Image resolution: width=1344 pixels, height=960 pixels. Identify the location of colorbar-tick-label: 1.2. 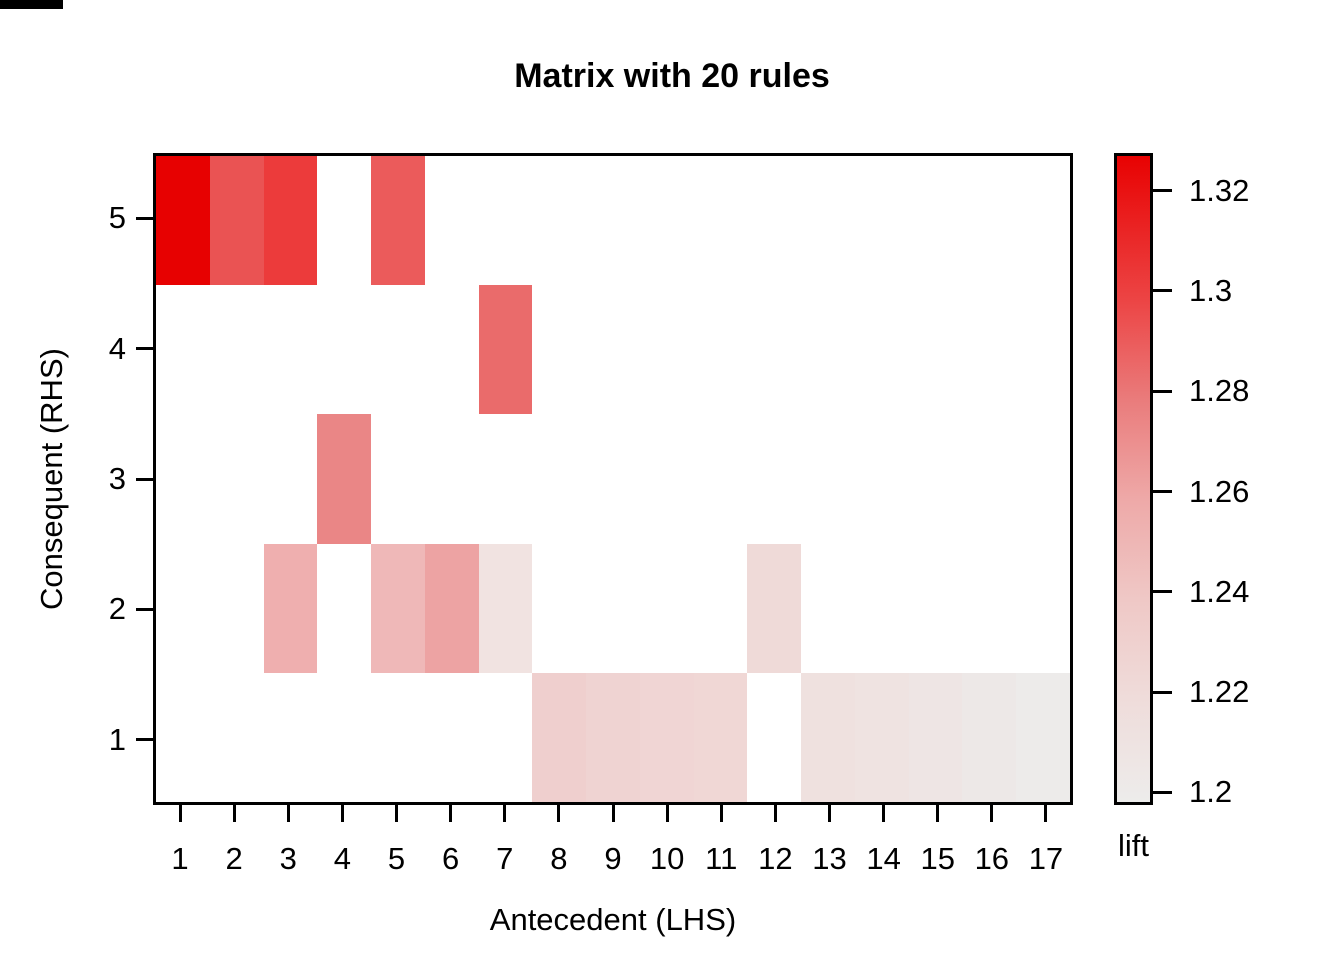
(1211, 792).